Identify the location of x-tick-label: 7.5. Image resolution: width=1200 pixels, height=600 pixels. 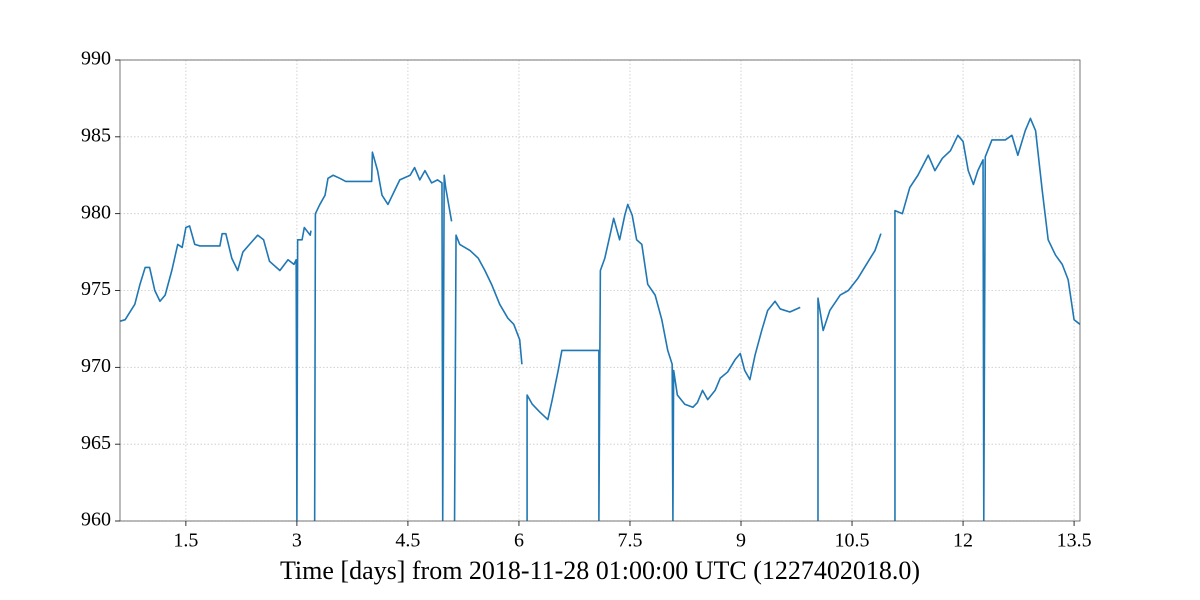
(629, 541).